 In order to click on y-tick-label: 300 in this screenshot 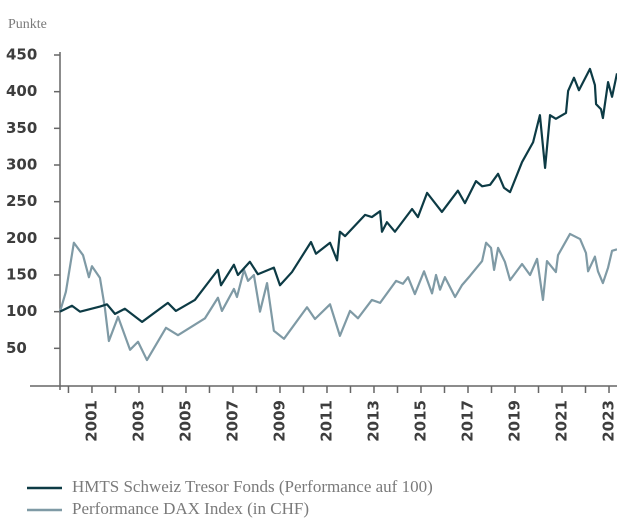, I will do `click(21, 165)`.